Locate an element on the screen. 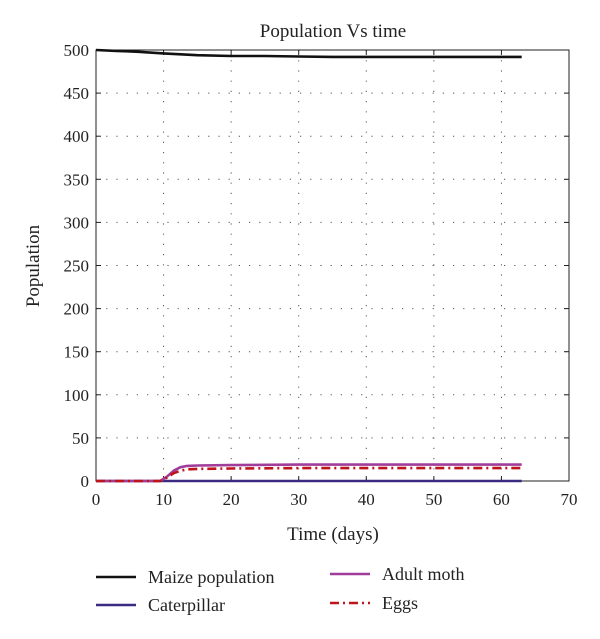 Image resolution: width=600 pixels, height=639 pixels. x-tick-label: 0 is located at coordinates (96, 499).